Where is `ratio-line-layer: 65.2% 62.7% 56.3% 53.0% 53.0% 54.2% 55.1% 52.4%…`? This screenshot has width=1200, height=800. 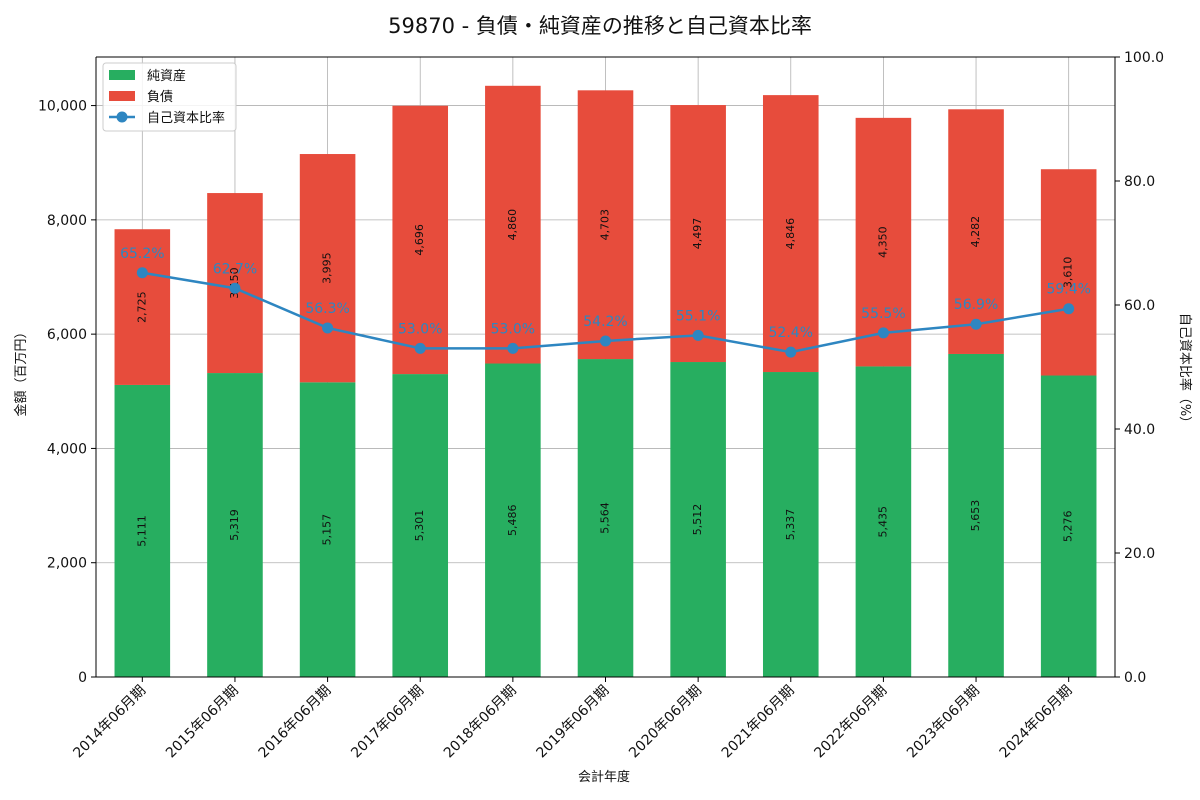
ratio-line-layer: 65.2% 62.7% 56.3% 53.0% 53.0% 54.2% 55.1% 52.4%… is located at coordinates (605, 302).